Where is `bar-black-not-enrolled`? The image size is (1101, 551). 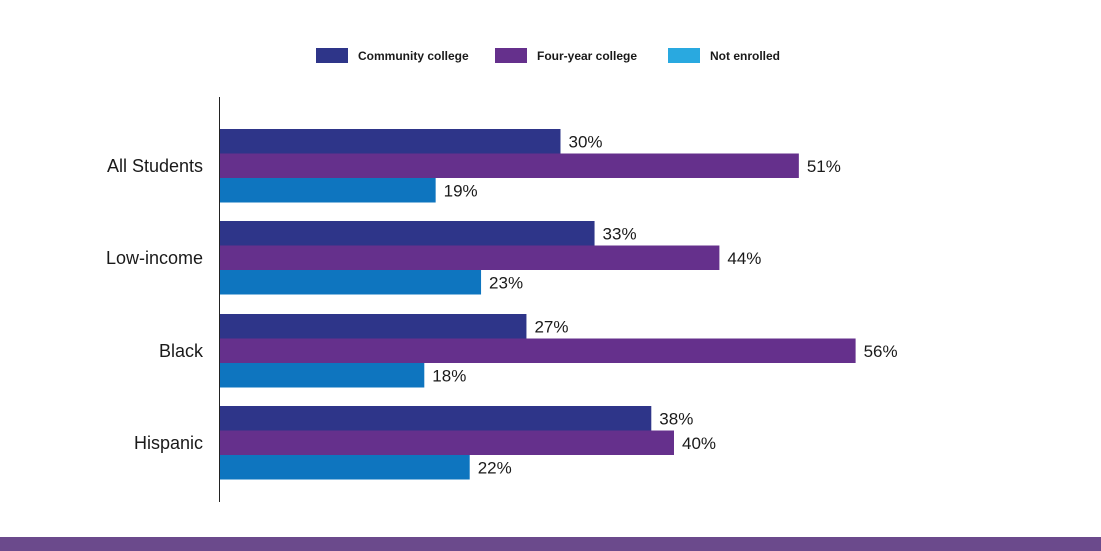
bar-black-not-enrolled is located at coordinates (322, 375).